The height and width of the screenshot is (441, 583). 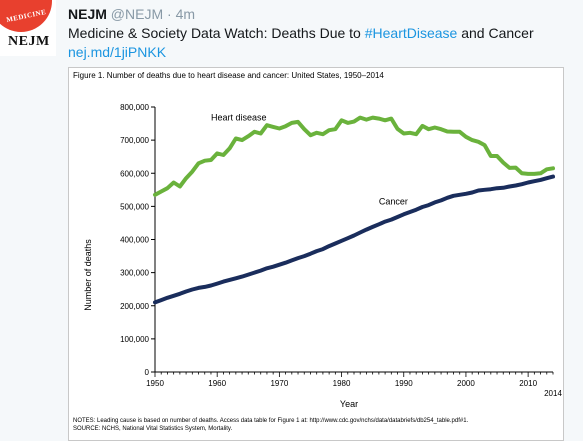 What do you see at coordinates (393, 202) in the screenshot?
I see `series-label-cancer: Cancer` at bounding box center [393, 202].